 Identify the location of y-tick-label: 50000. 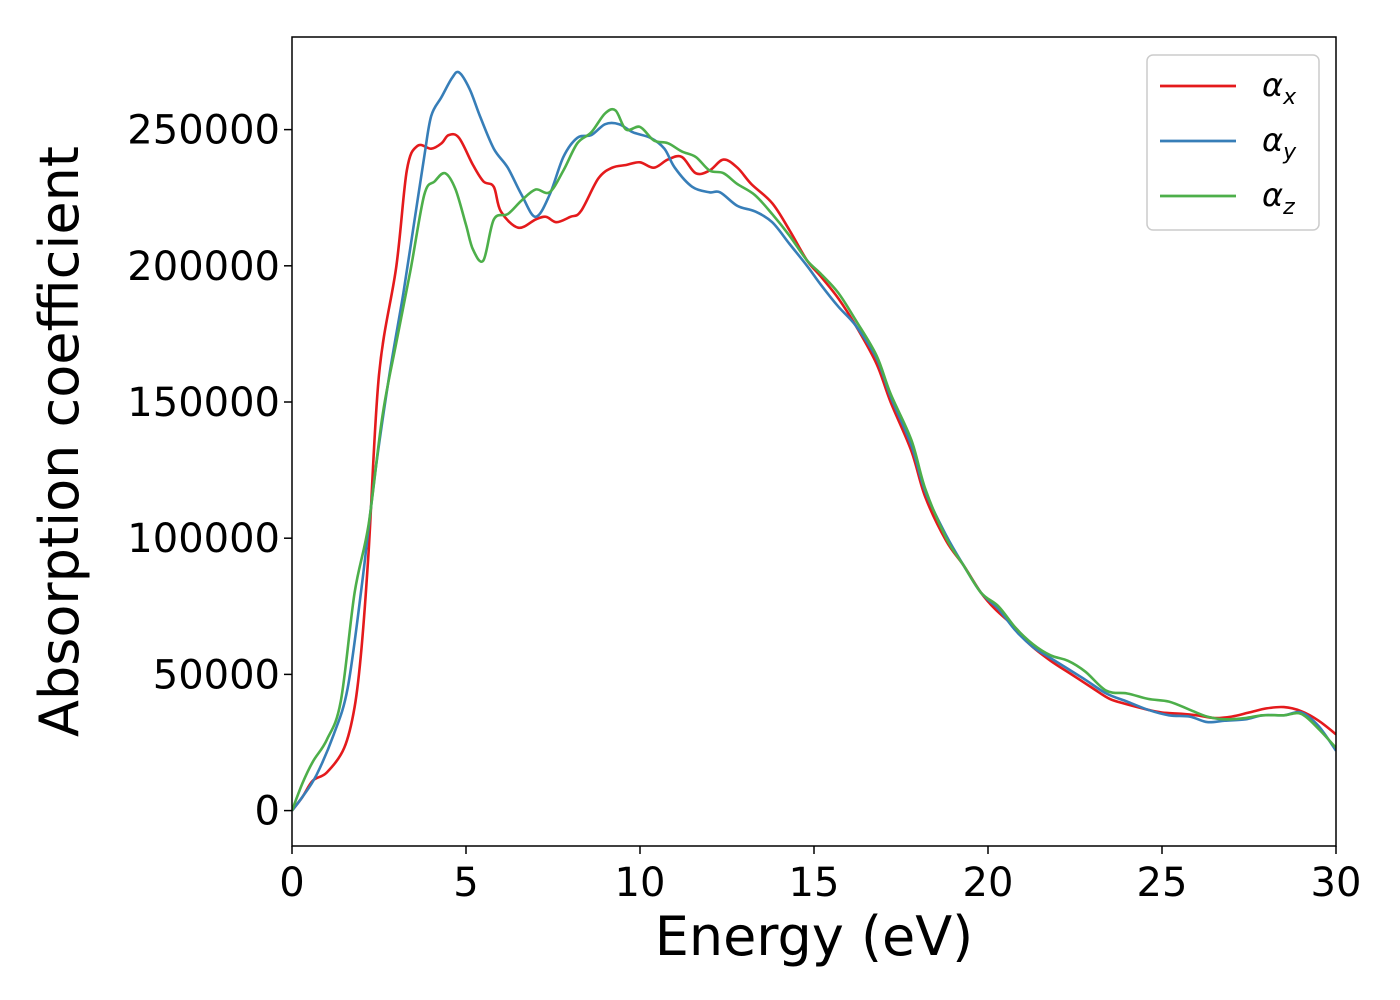
(216, 675).